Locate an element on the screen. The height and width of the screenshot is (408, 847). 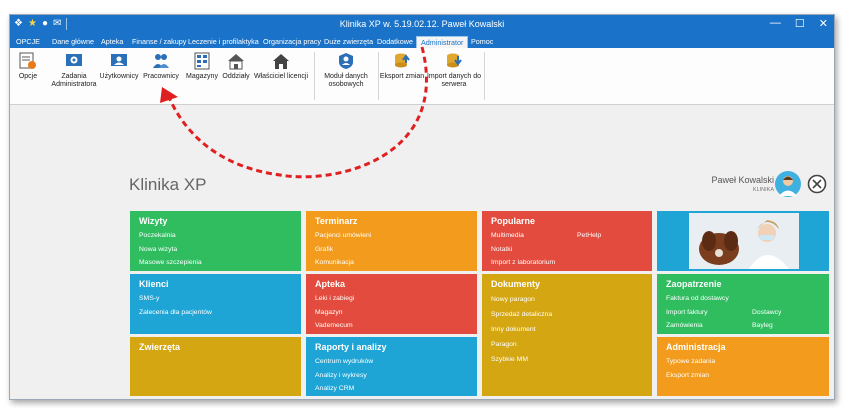
tile-apteka: Apteka Leki i zabiegi Magazyn Vademecum is located at coordinates (391, 304).